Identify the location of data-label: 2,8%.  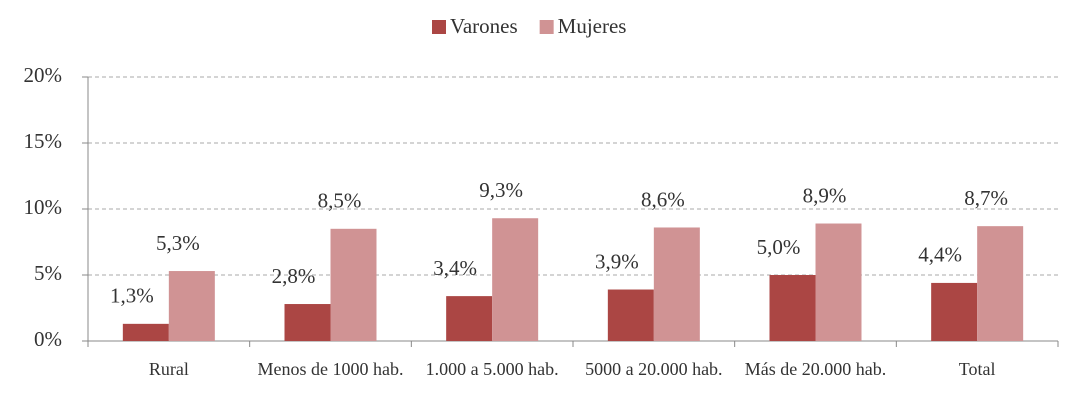
(294, 276).